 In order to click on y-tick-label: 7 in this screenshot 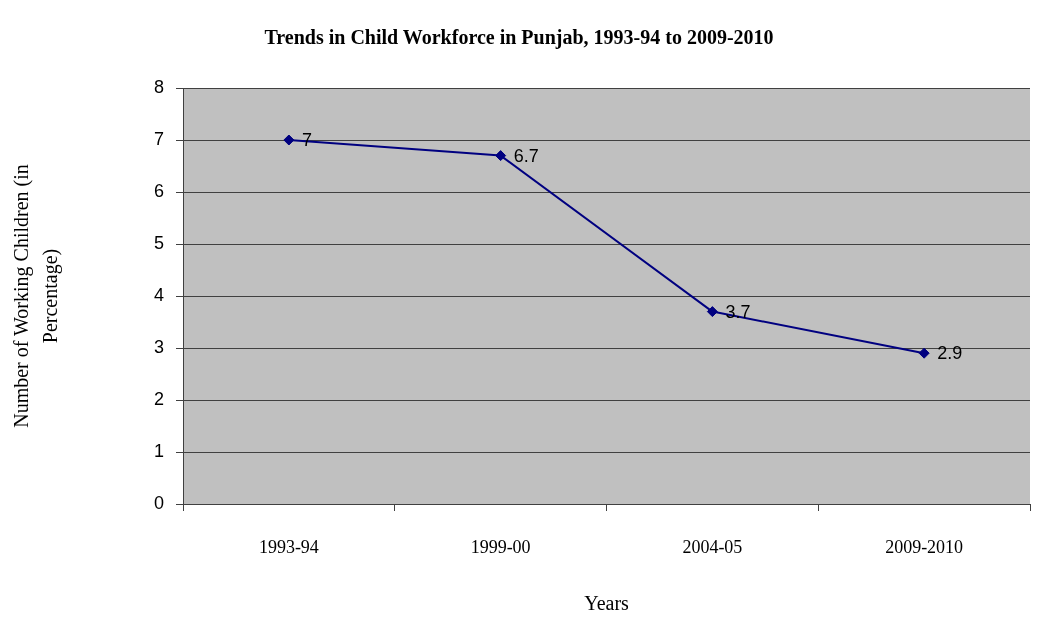, I will do `click(158, 138)`.